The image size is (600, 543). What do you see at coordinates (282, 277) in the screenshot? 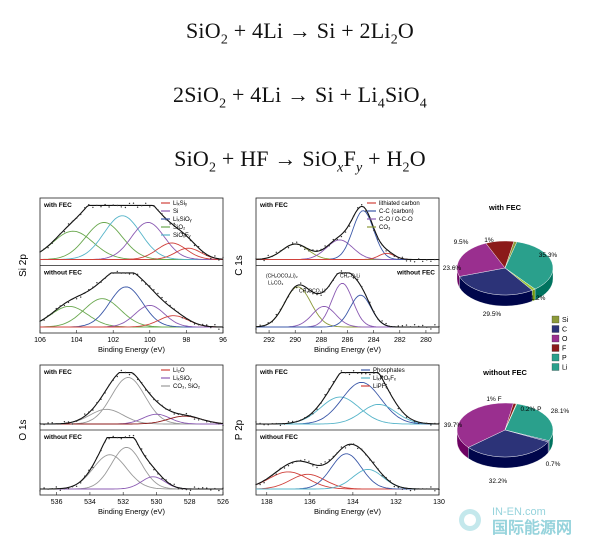
I see `peak-annotation: (CH₂OCO₂Li)₂` at bounding box center [282, 277].